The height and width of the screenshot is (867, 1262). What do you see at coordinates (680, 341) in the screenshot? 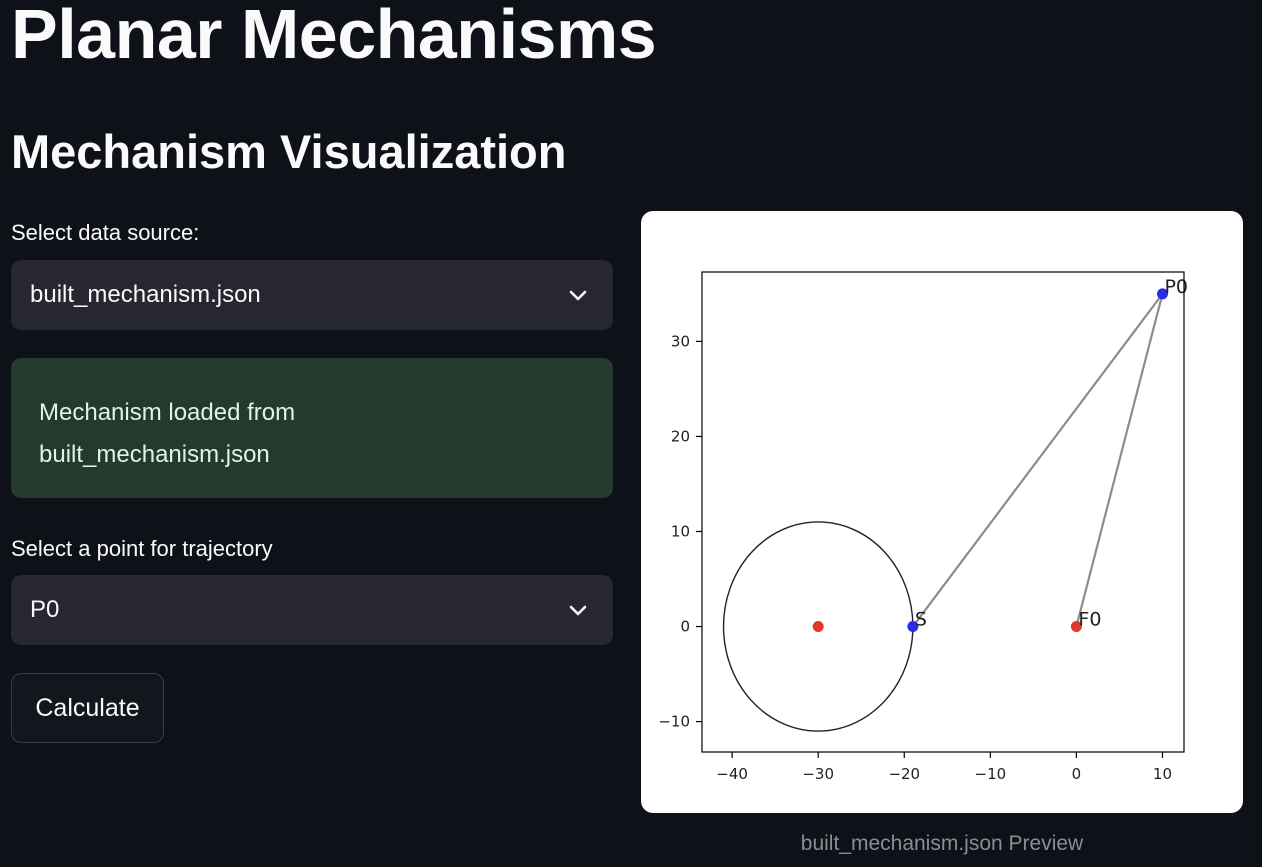
I see `y-tick-label: 30` at bounding box center [680, 341].